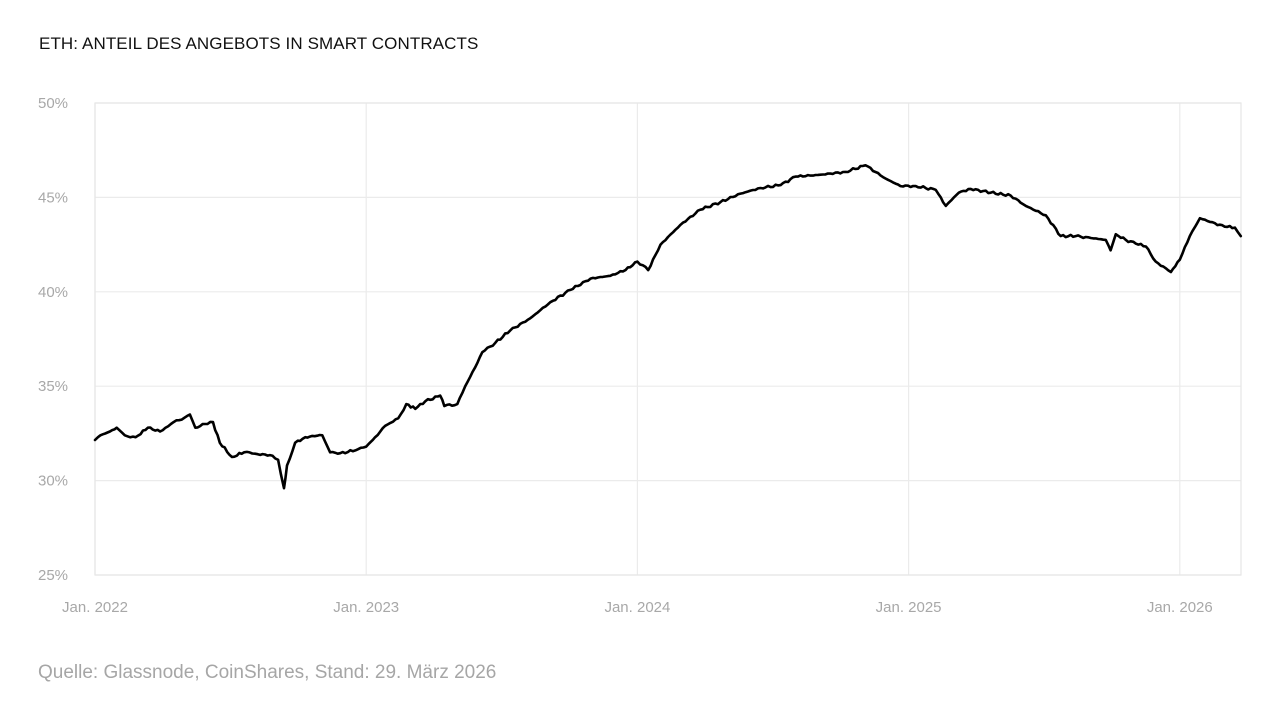  What do you see at coordinates (53, 386) in the screenshot?
I see `y-tick-label: 35%` at bounding box center [53, 386].